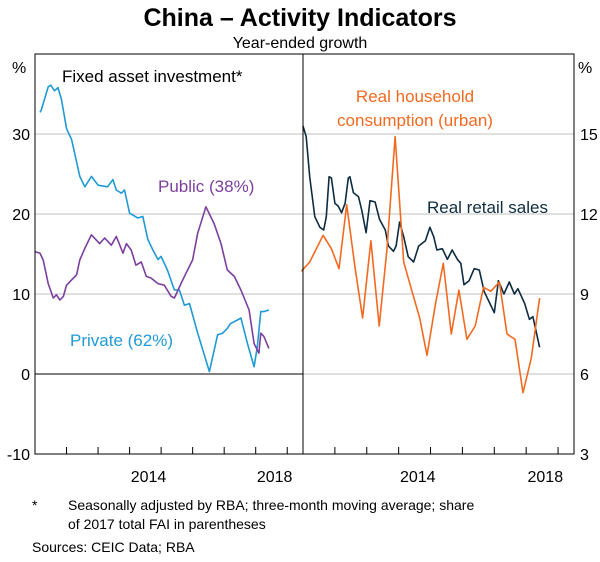 This screenshot has width=600, height=562. I want to click on public-series-label: Public (38%), so click(206, 186).